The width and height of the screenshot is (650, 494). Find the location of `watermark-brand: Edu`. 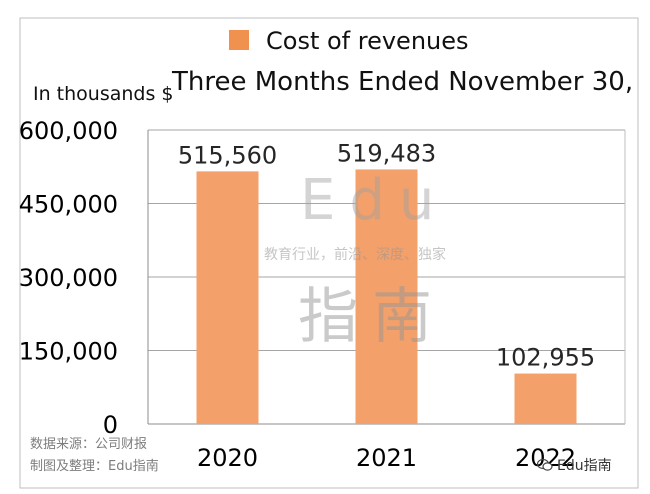

watermark-brand: Edu is located at coordinates (374, 200).